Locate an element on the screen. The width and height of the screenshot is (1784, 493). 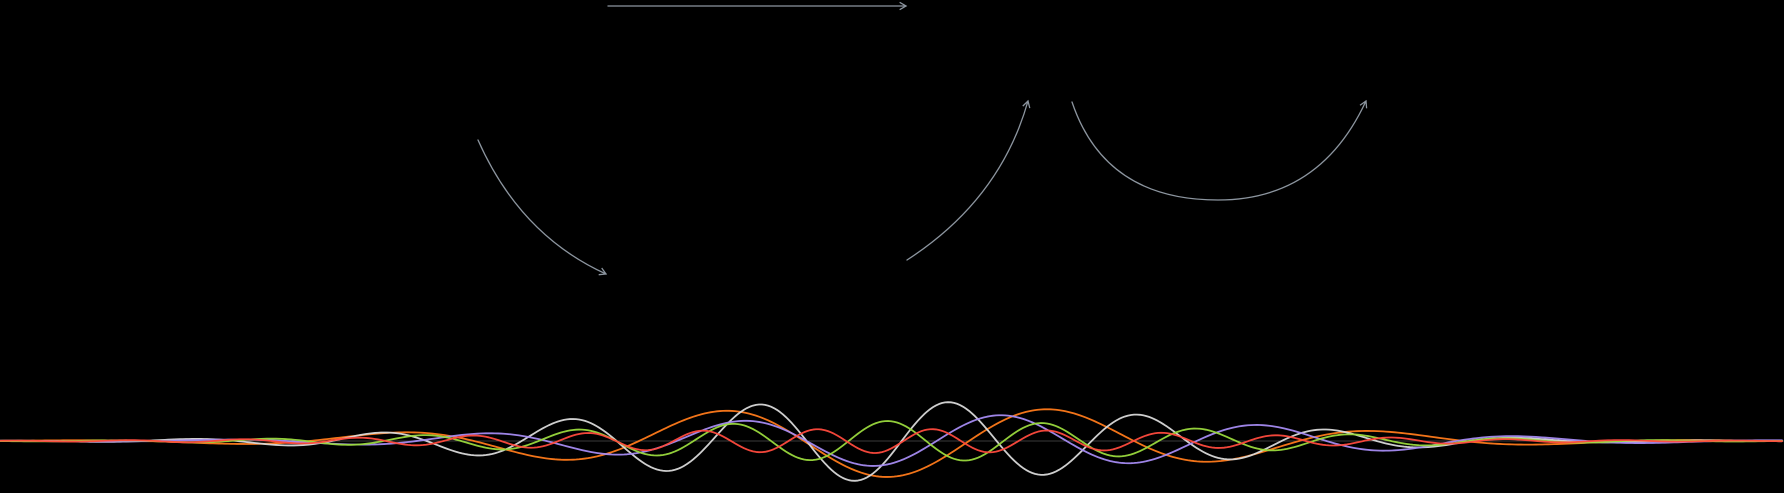
orange-wave is located at coordinates (891, 443).